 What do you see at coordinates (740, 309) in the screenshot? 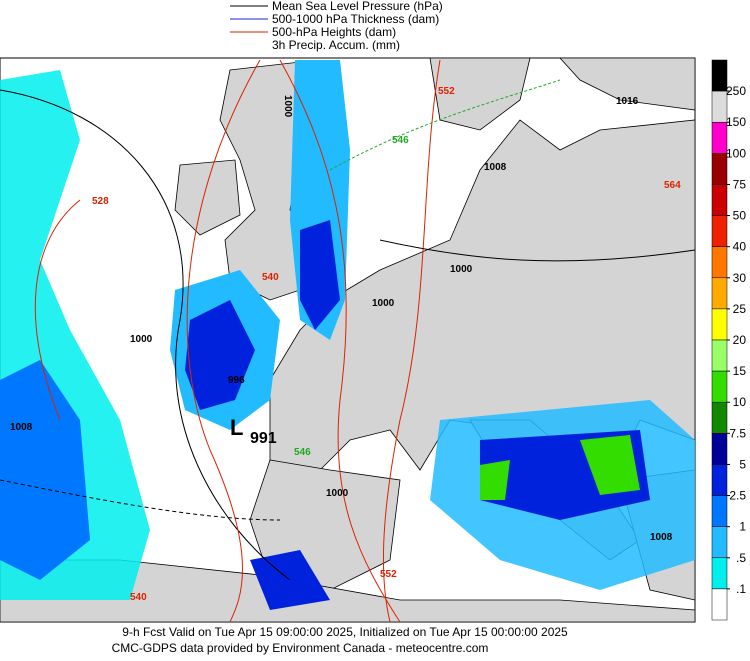
I see `colorbar-label: 25` at bounding box center [740, 309].